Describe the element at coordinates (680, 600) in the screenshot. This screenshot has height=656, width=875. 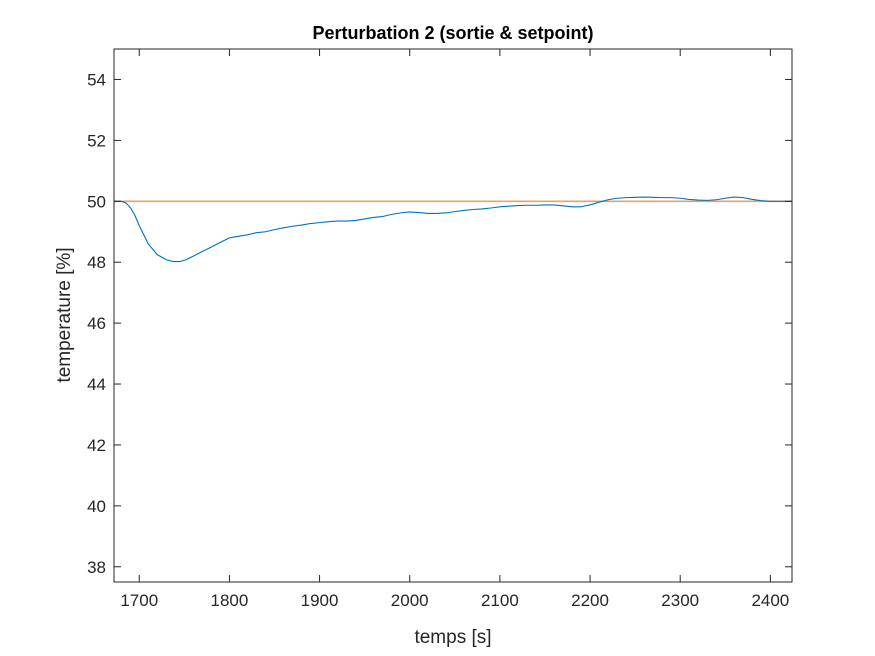
I see `x-tick-label: 2300` at that location.